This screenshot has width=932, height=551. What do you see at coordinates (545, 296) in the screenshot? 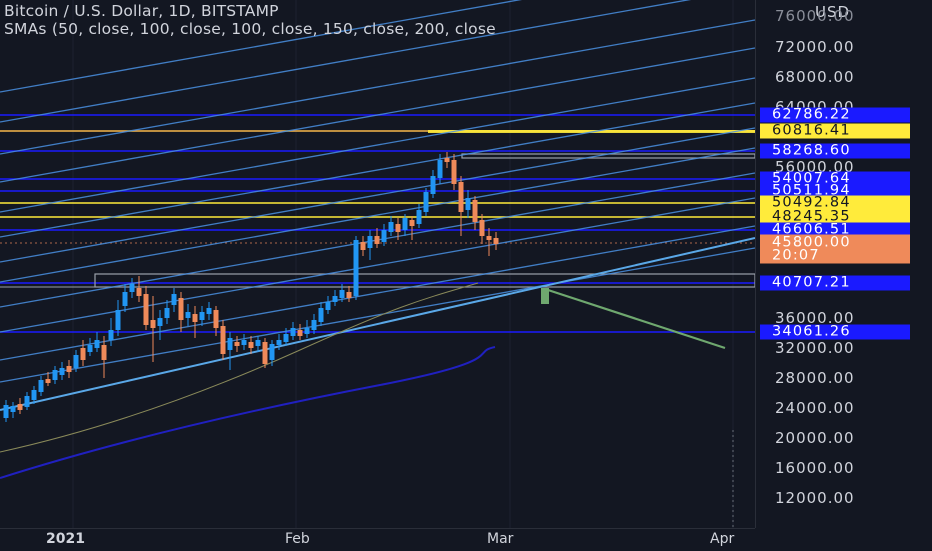
I see `projection-marker` at bounding box center [545, 296].